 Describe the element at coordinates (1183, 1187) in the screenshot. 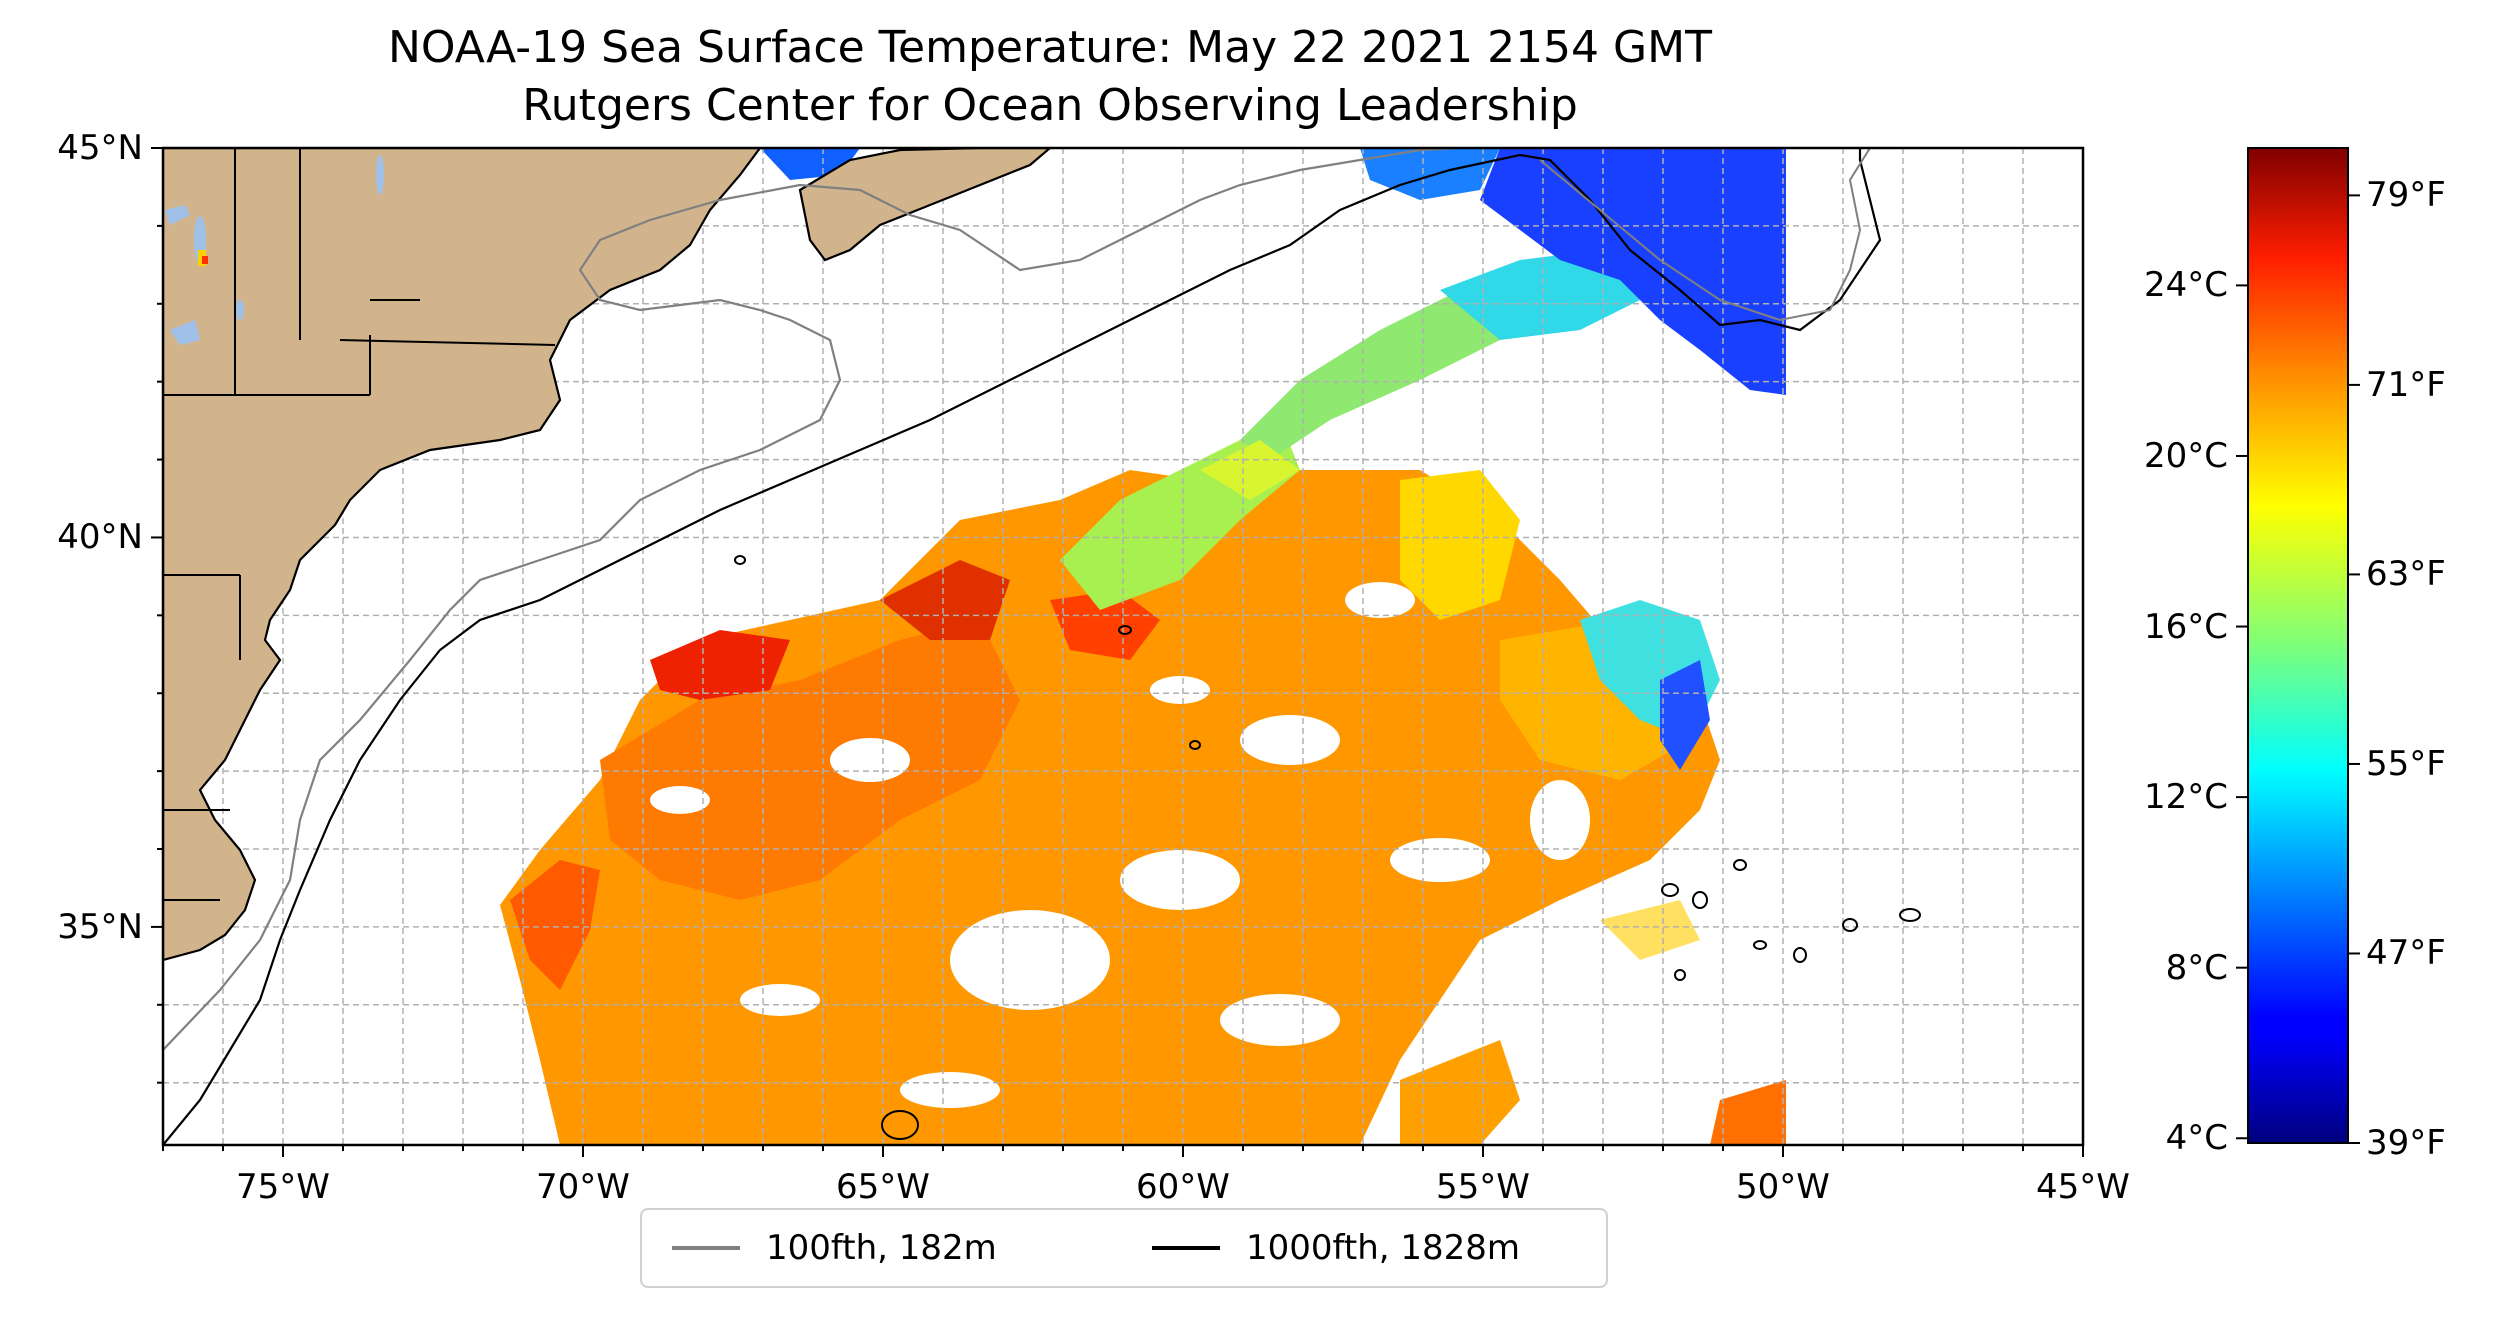

I see `lon-tick-label: 60°W` at that location.